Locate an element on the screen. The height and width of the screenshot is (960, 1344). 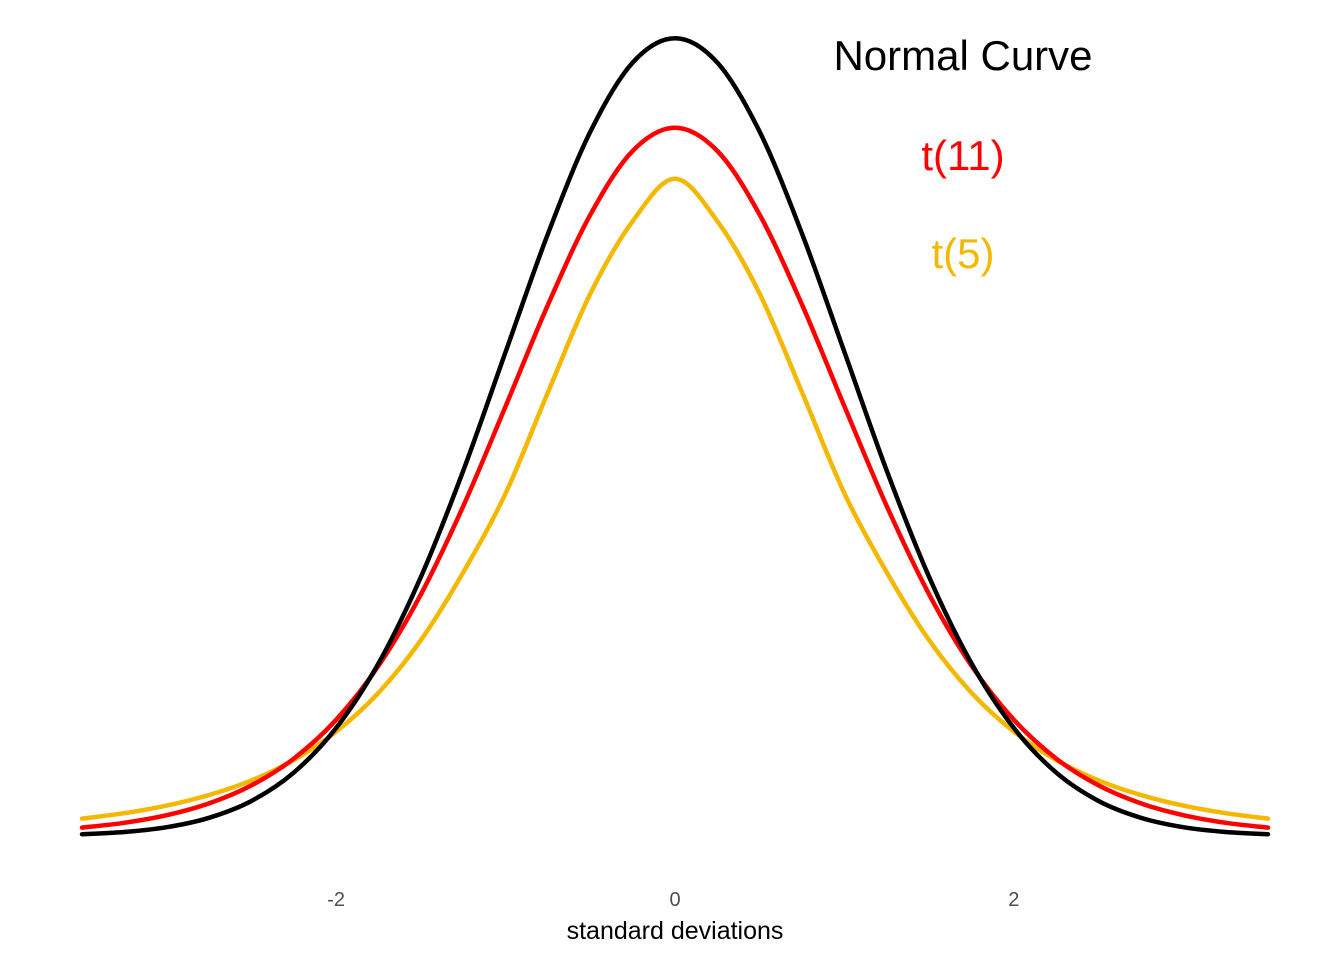
legend-label-2: t(5) is located at coordinates (963, 253).